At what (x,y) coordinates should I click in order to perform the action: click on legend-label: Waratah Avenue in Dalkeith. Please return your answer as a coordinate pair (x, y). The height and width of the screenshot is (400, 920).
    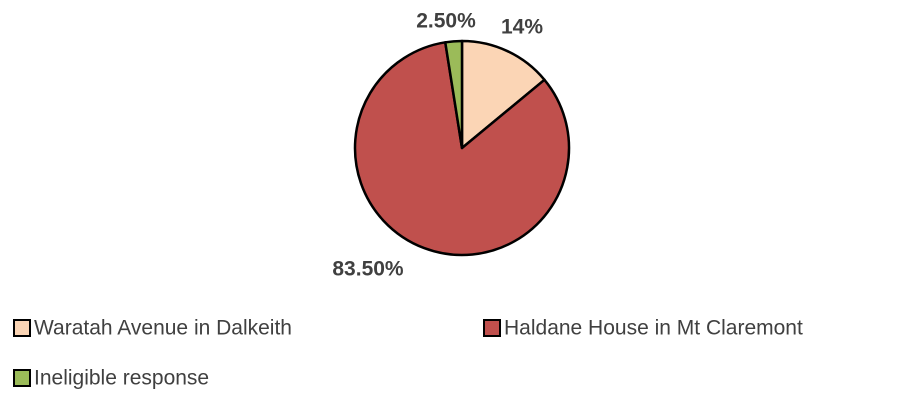
    Looking at the image, I should click on (163, 328).